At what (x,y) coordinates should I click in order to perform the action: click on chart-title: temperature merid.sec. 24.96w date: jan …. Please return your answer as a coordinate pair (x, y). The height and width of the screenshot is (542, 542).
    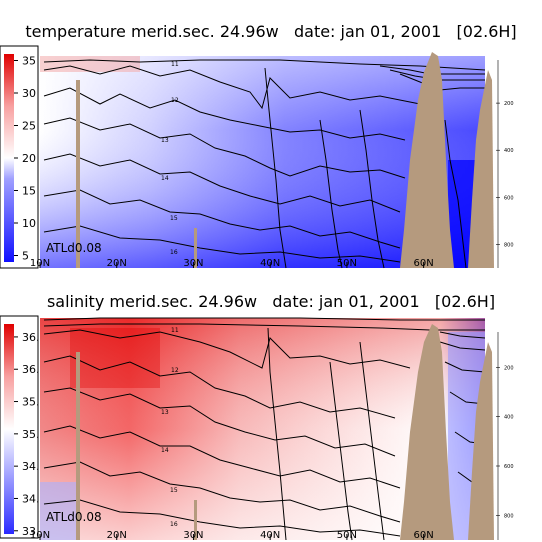
    Looking at the image, I should click on (271, 31).